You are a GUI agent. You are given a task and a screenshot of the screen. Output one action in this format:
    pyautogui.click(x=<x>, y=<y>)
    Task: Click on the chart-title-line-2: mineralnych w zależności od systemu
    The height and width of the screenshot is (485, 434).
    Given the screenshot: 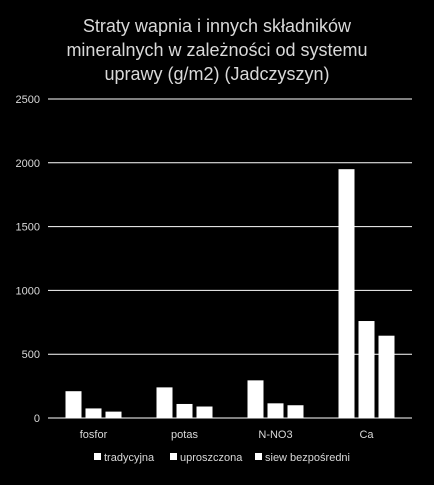 What is the action you would take?
    pyautogui.click(x=217, y=50)
    